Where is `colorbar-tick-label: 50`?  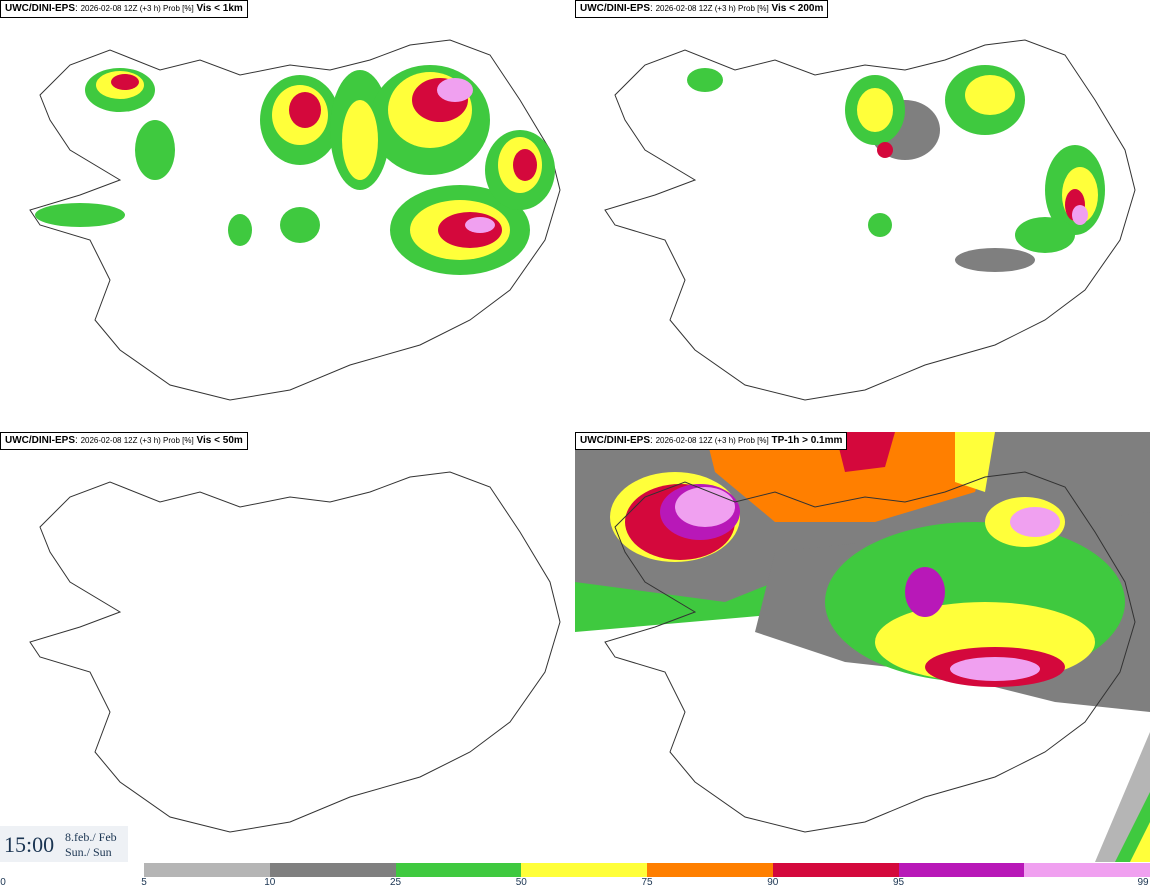
colorbar-tick-label: 50 is located at coordinates (521, 882).